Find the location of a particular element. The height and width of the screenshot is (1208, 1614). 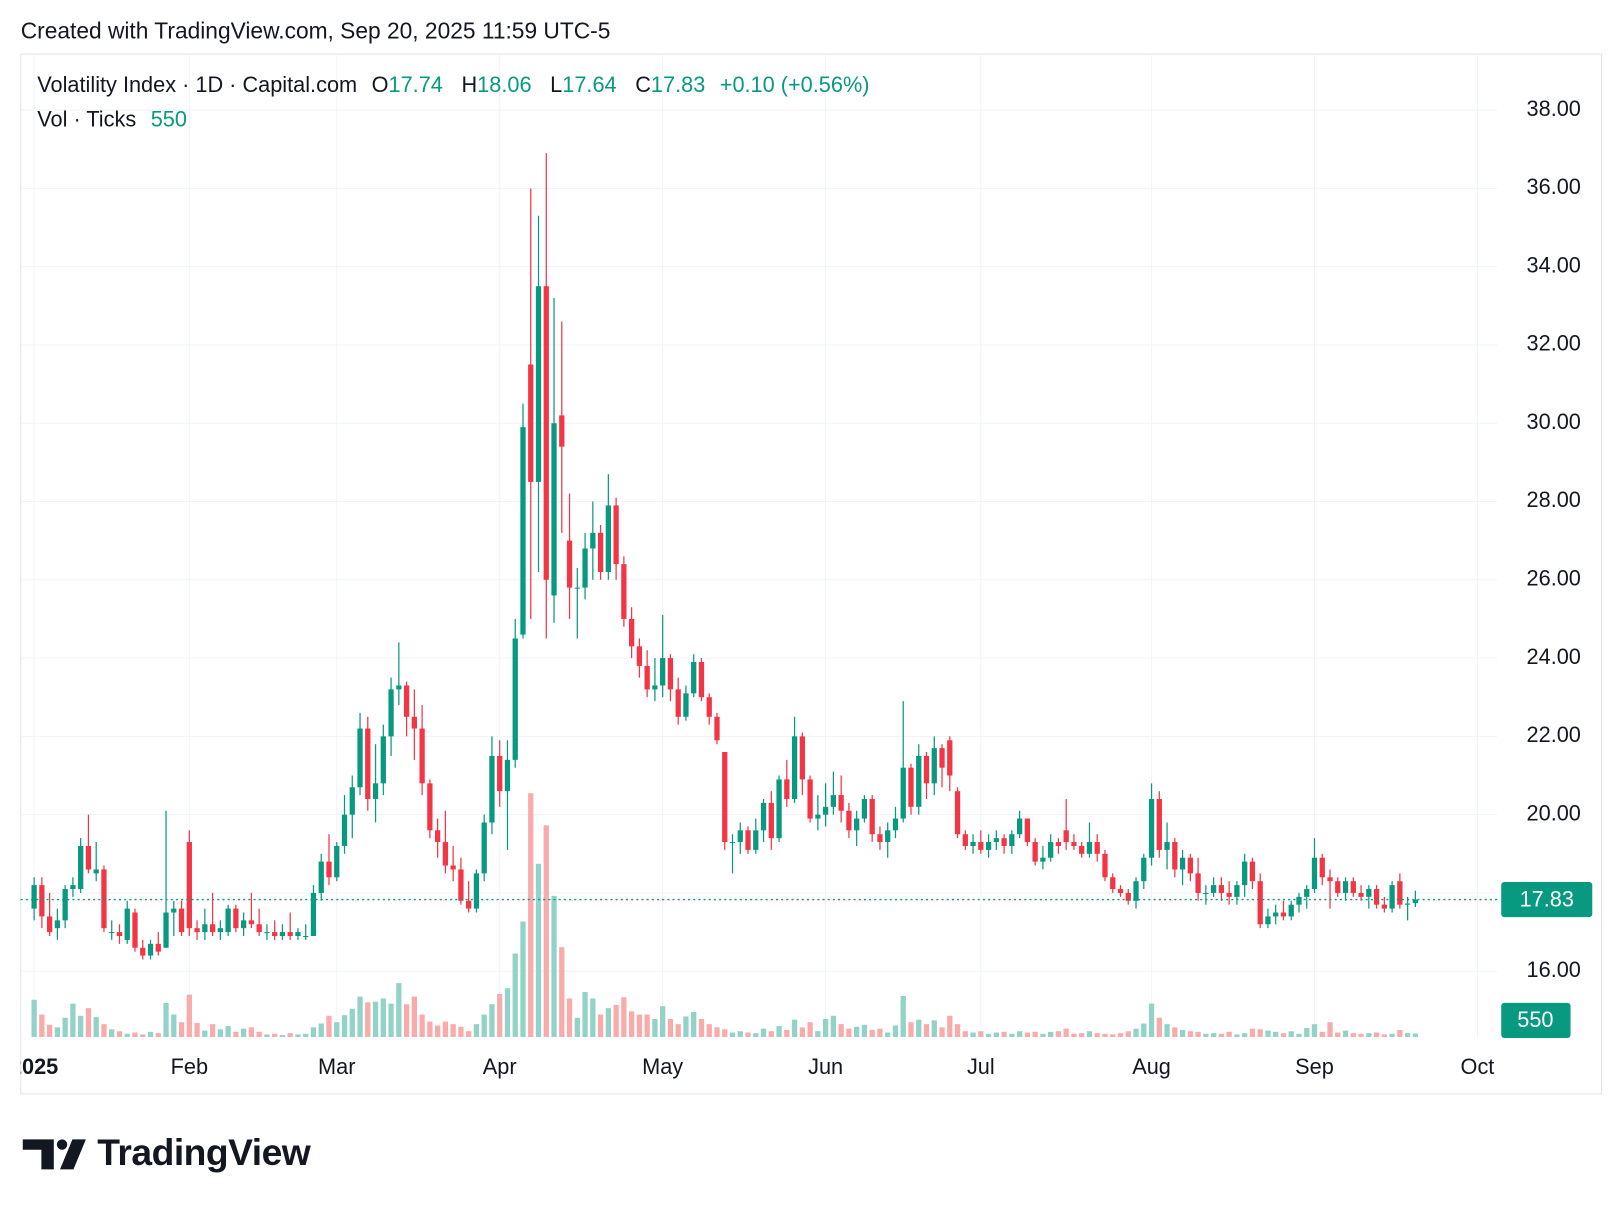

legend-symbol: Volatility Index · 1D · Capital.com is located at coordinates (197, 84).